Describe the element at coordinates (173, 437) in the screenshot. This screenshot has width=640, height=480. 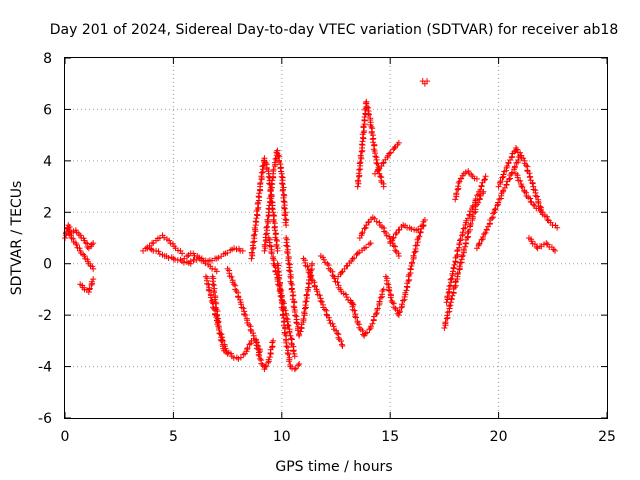
I see `x-tick-label: 5` at that location.